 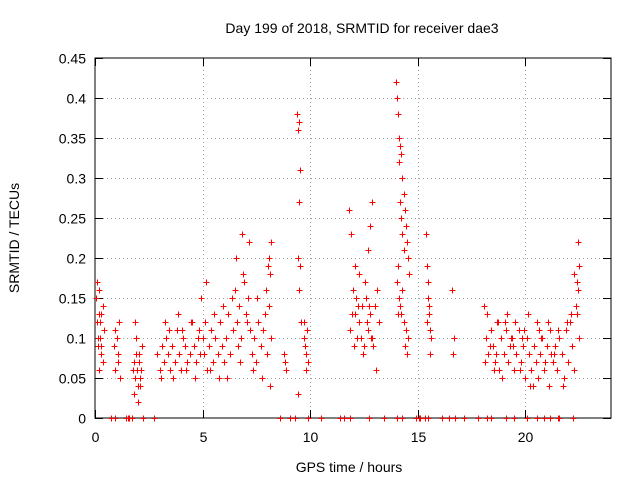 What do you see at coordinates (72, 59) in the screenshot?
I see `y-tick-label: 0.45` at bounding box center [72, 59].